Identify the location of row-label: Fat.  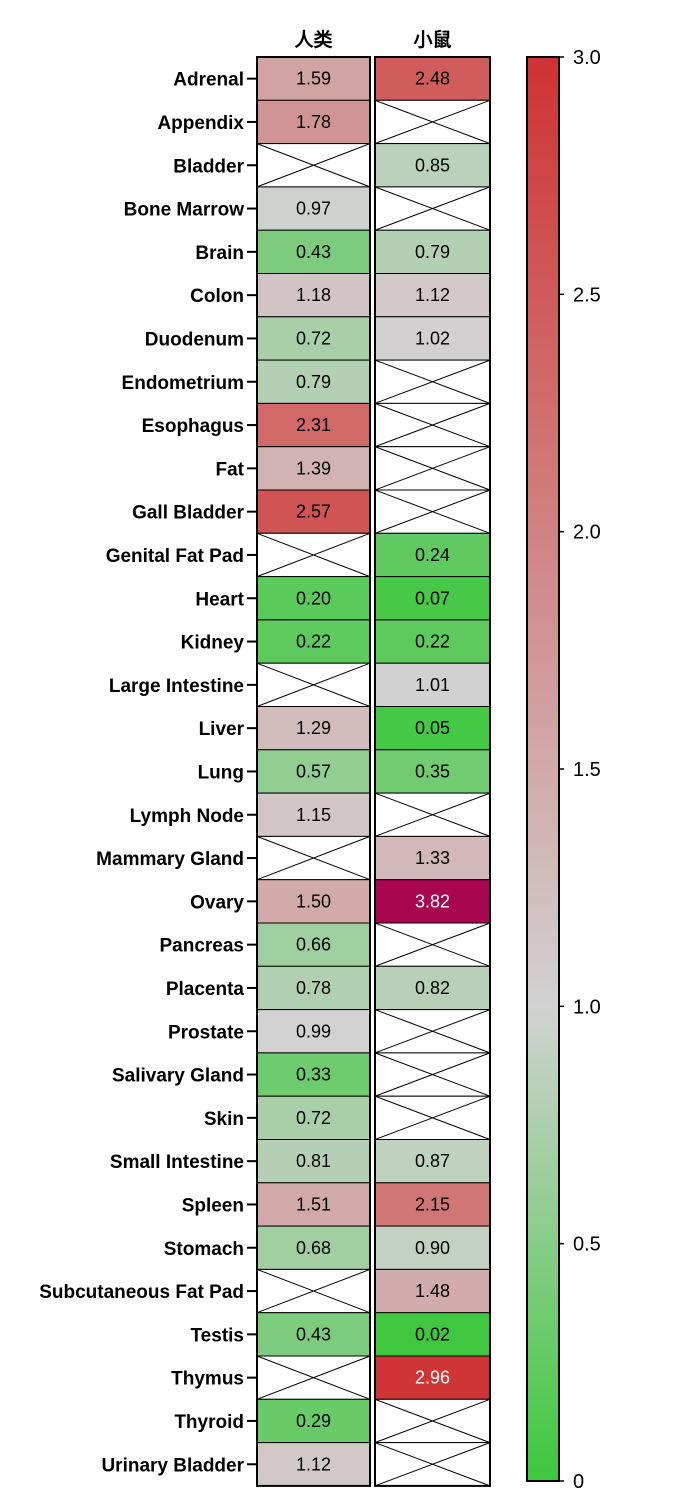
(230, 469).